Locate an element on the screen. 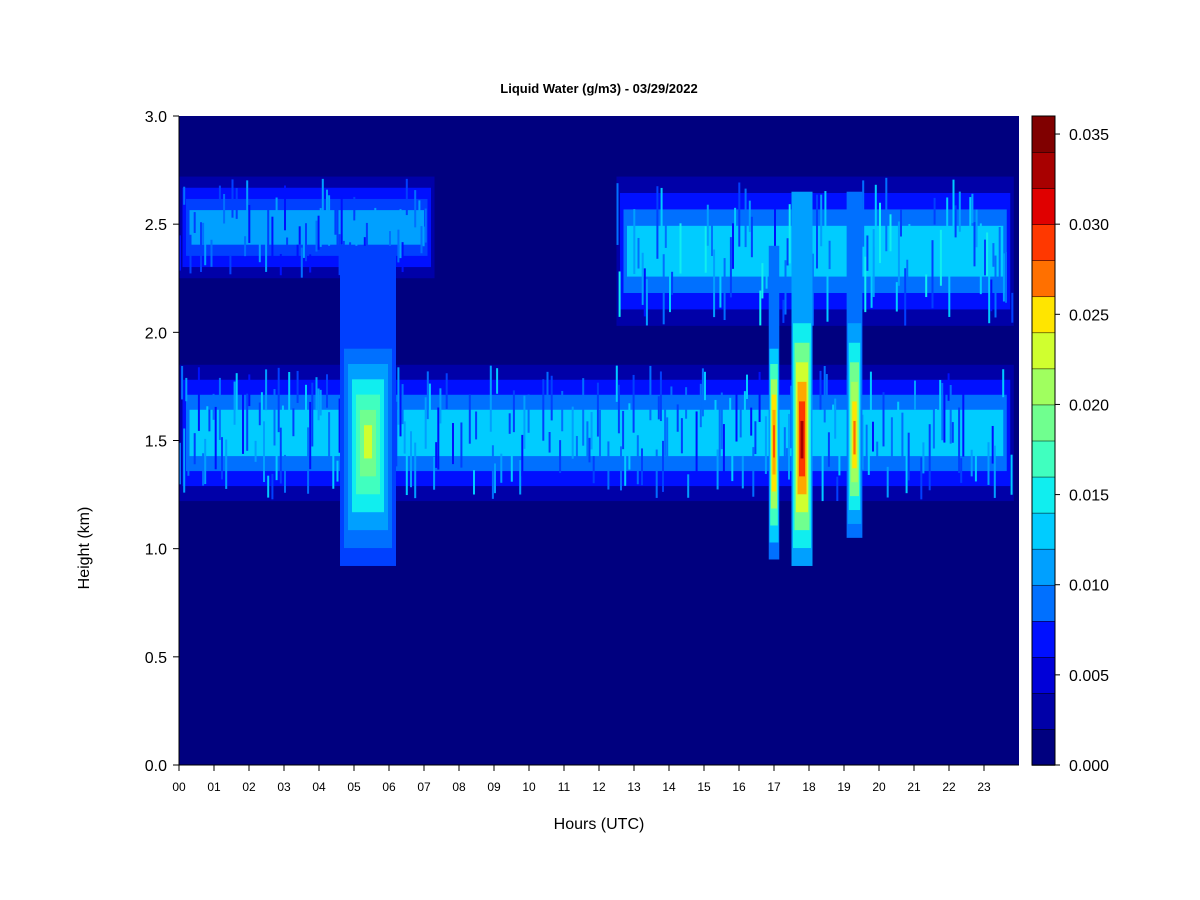 Image resolution: width=1200 pixels, height=900 pixels. y-tick-label: 3.0 is located at coordinates (156, 117).